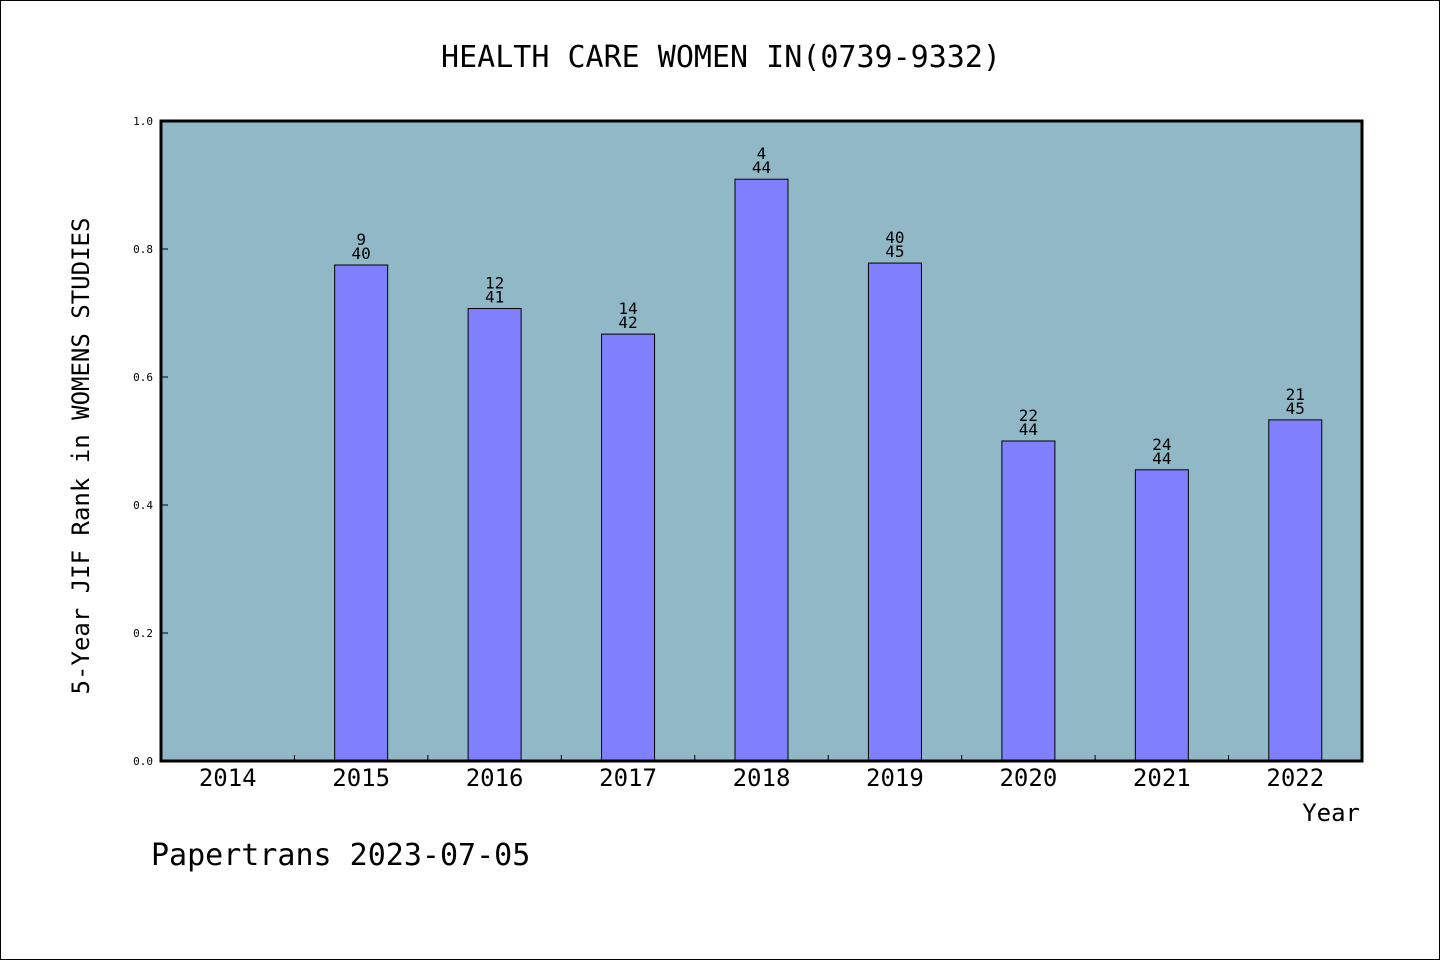 The width and height of the screenshot is (1440, 961). I want to click on y-tick-label: 1.0, so click(143, 121).